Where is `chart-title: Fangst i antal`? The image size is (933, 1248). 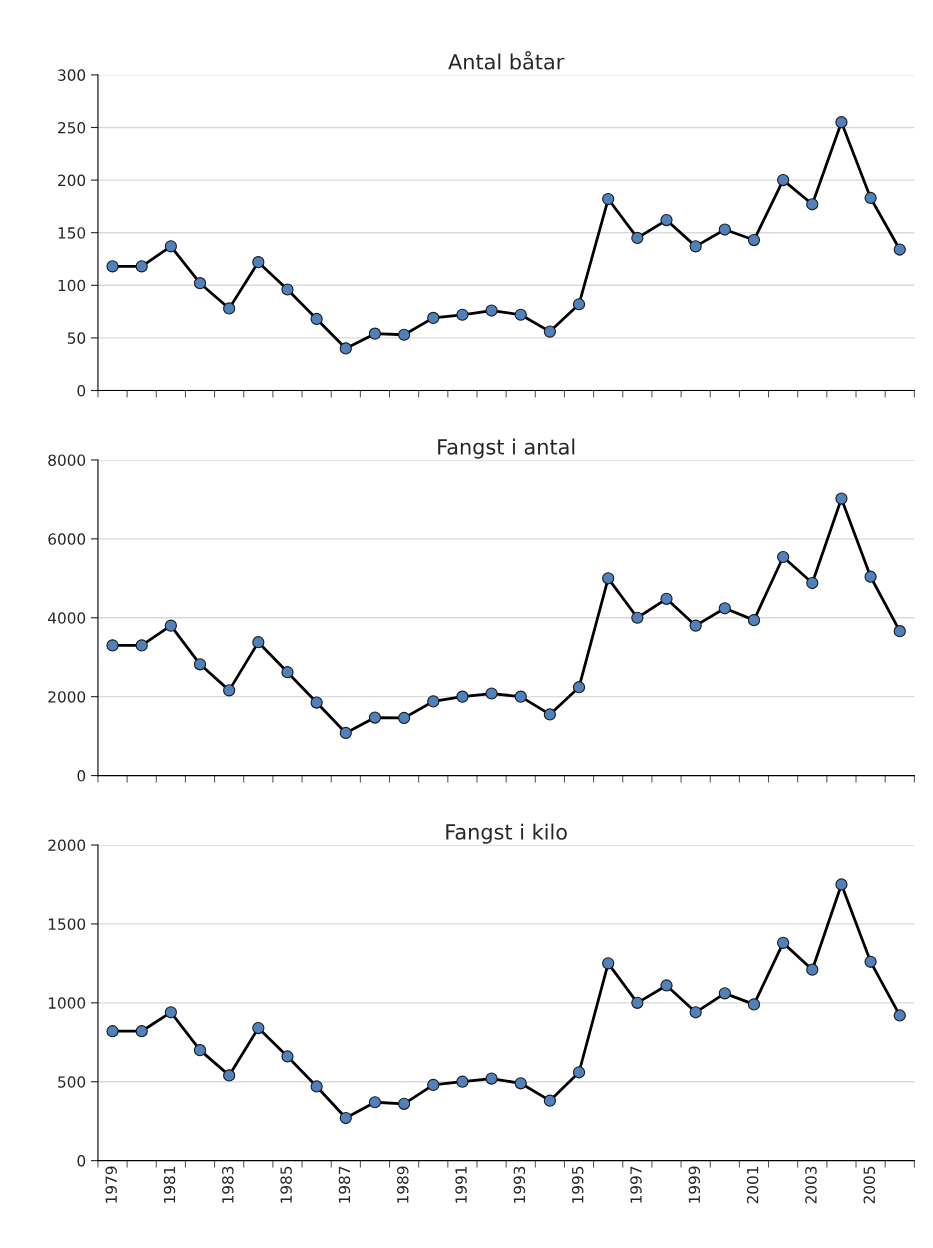 chart-title: Fangst i antal is located at coordinates (506, 448).